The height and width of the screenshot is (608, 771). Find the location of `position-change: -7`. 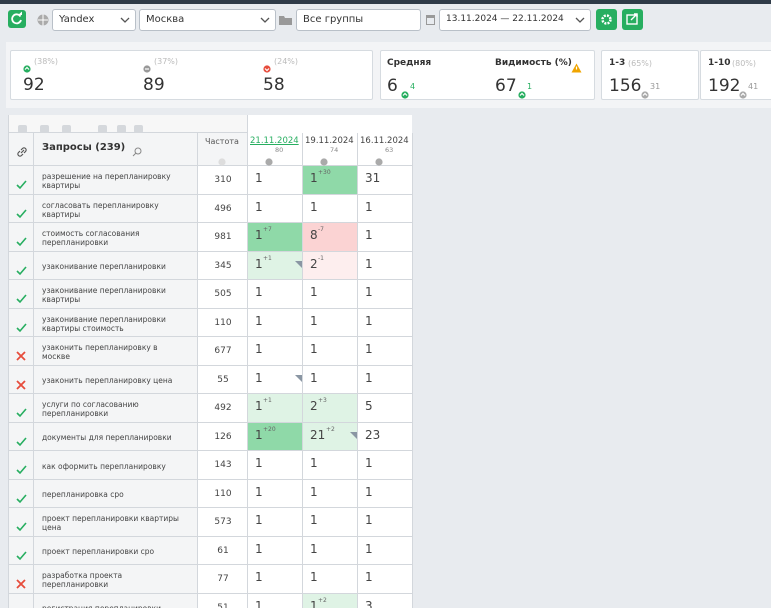

position-change: -7 is located at coordinates (321, 229).